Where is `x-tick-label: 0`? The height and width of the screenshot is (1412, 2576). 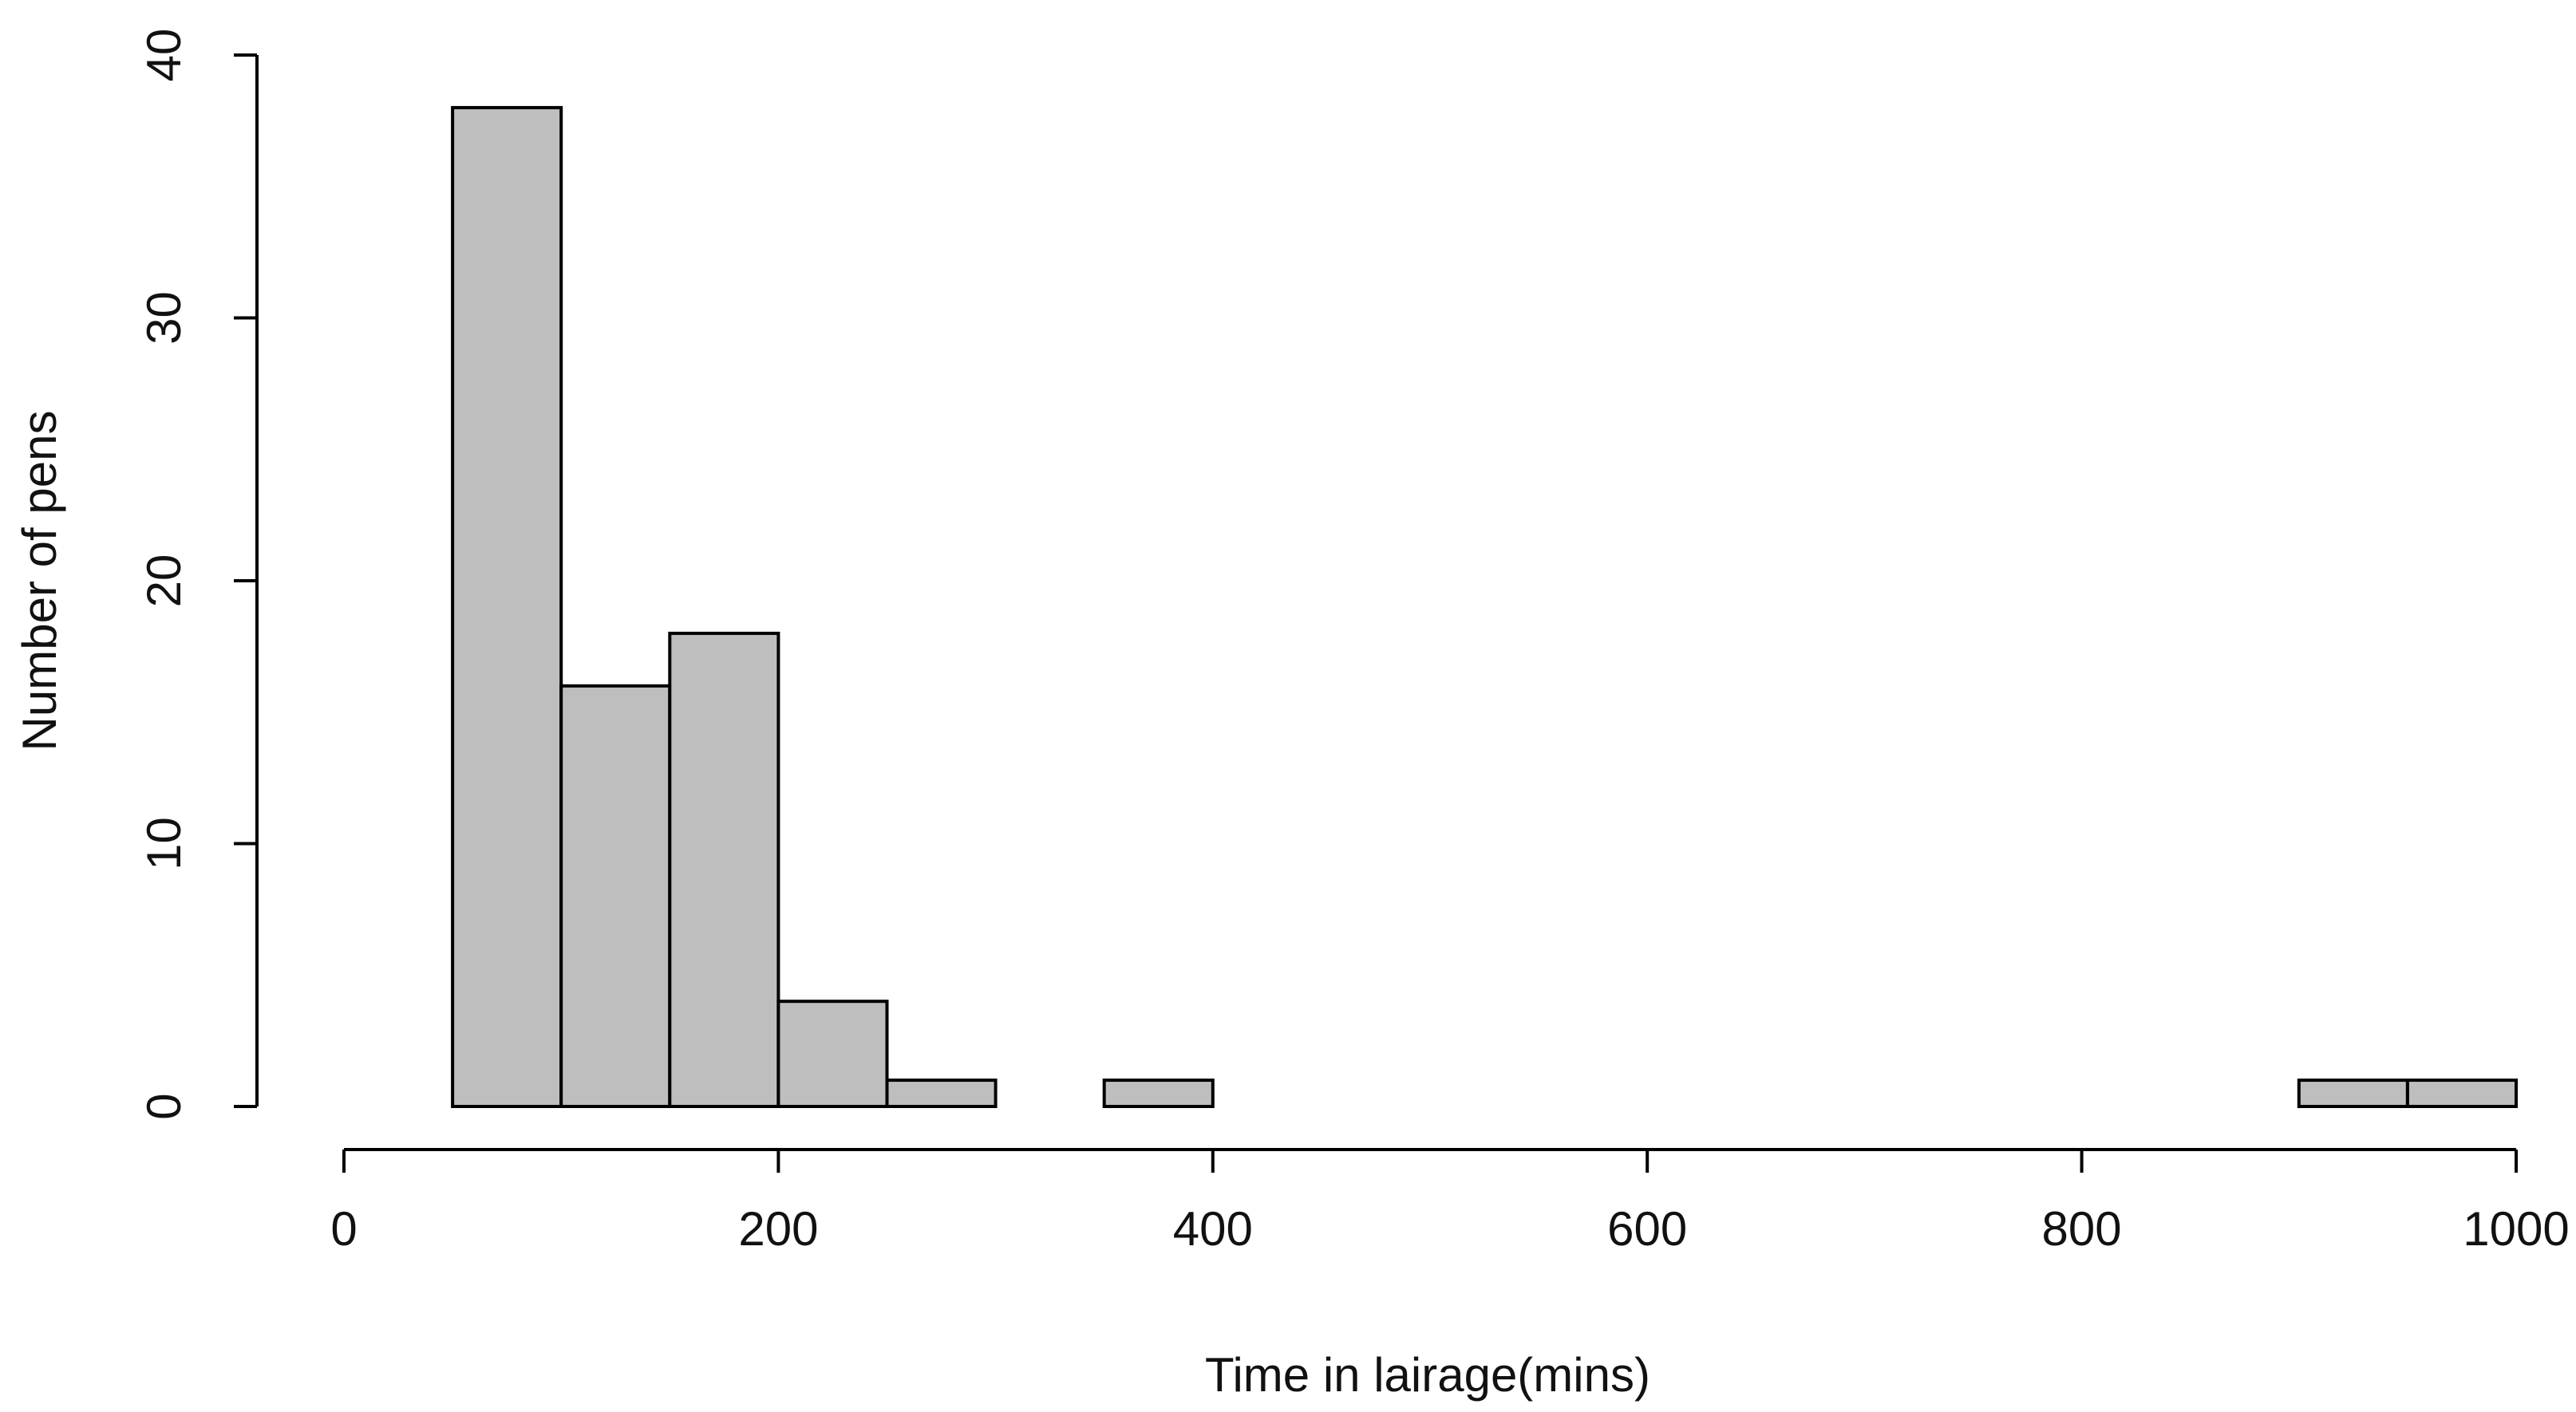 x-tick-label: 0 is located at coordinates (343, 1229).